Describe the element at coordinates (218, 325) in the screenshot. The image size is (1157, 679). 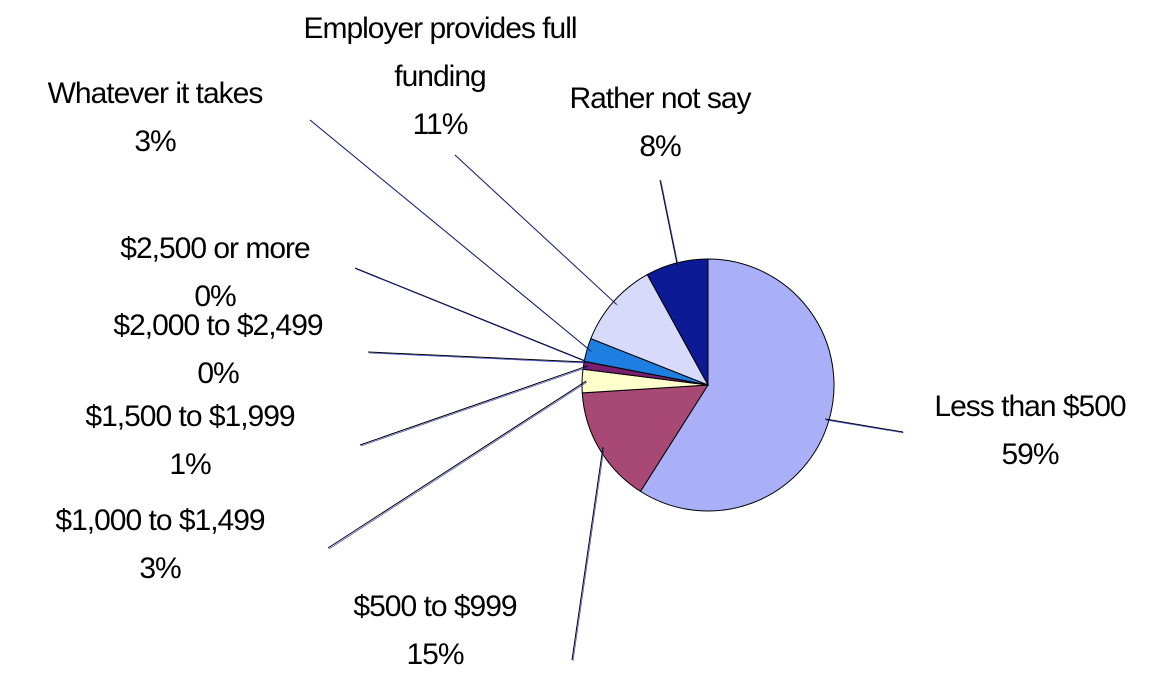
I see `category-label: $2,000 to $2,499` at that location.